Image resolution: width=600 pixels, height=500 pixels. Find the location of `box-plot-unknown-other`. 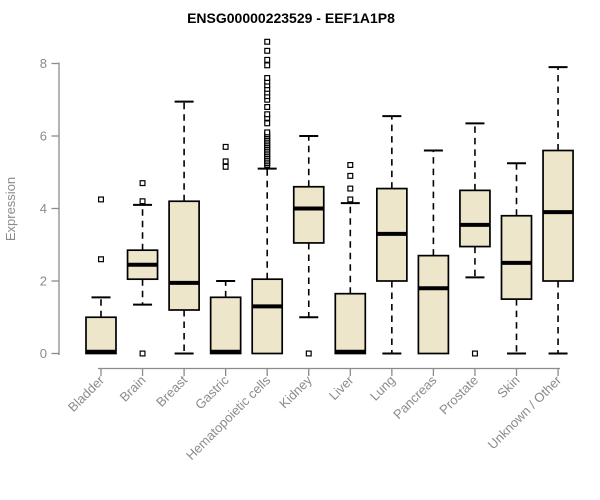

box-plot-unknown-other is located at coordinates (558, 210).